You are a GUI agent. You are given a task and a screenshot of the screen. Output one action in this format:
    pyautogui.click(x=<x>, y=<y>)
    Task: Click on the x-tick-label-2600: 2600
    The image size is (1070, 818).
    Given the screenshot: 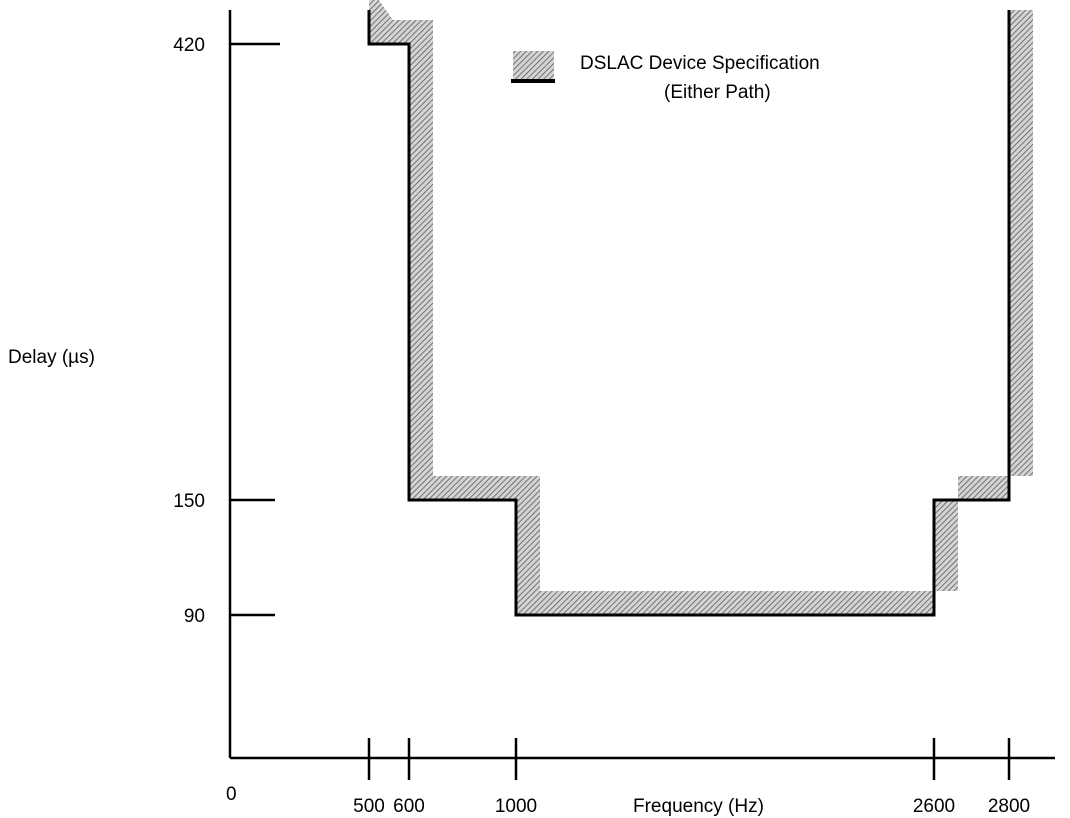 What is the action you would take?
    pyautogui.click(x=934, y=806)
    